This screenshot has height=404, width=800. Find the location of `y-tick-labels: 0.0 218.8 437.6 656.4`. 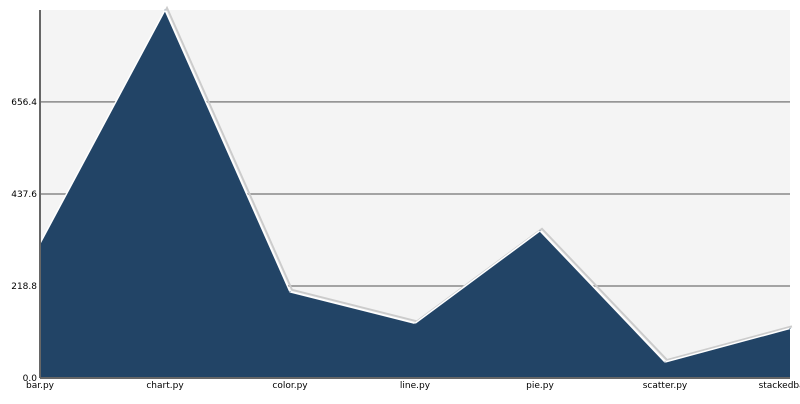

y-tick-labels: 0.0 218.8 437.6 656.4 is located at coordinates (24, 241).